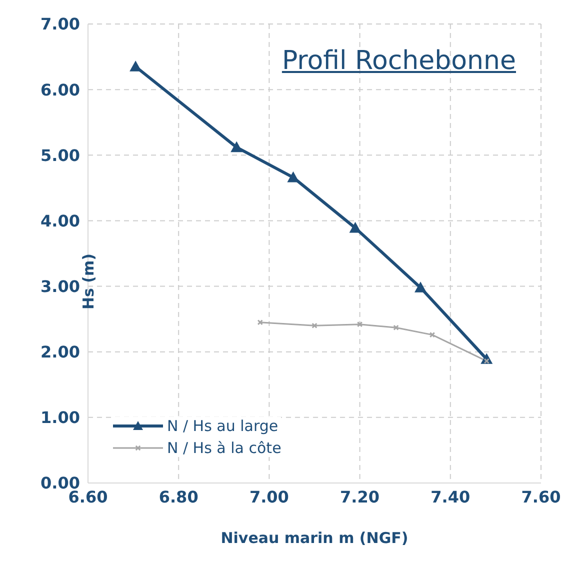 This screenshot has width=569, height=561. Describe the element at coordinates (541, 496) in the screenshot. I see `x-tick-label: 7.60` at that location.